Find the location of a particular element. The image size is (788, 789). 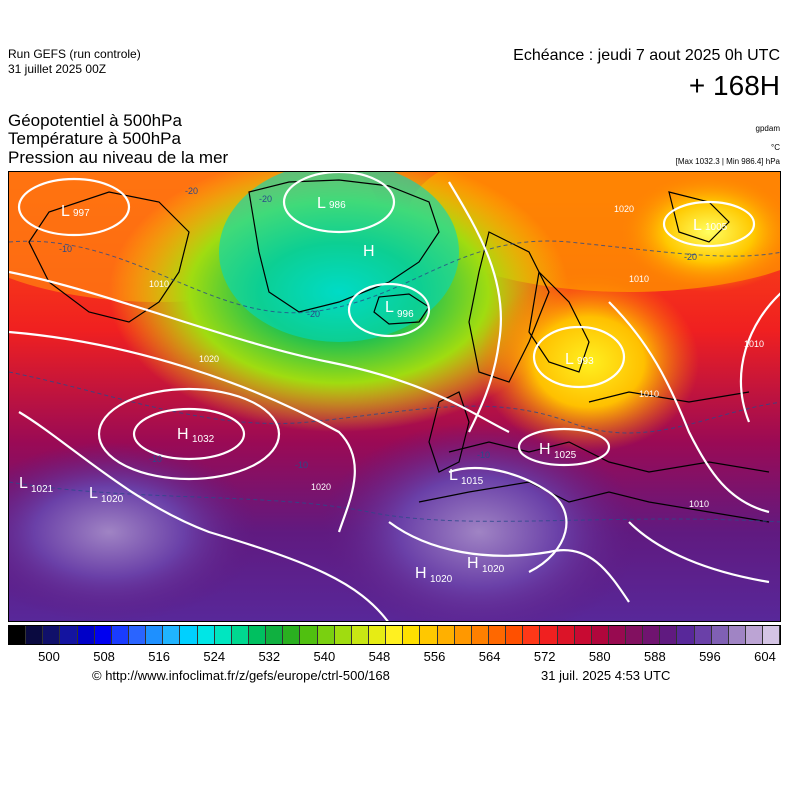

unit-gpdam: gpdam is located at coordinates (767, 128).